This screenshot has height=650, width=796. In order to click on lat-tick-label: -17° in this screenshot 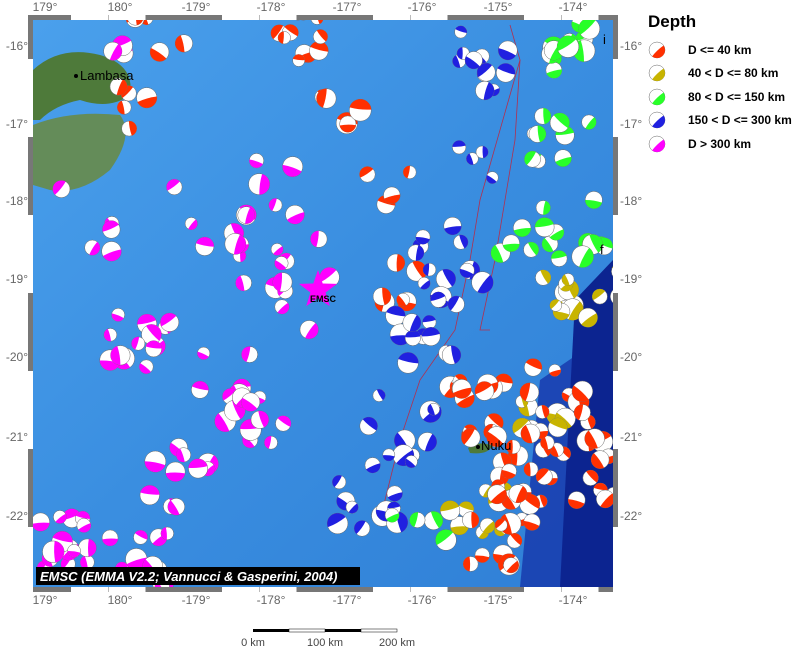, I will do `click(631, 124)`.